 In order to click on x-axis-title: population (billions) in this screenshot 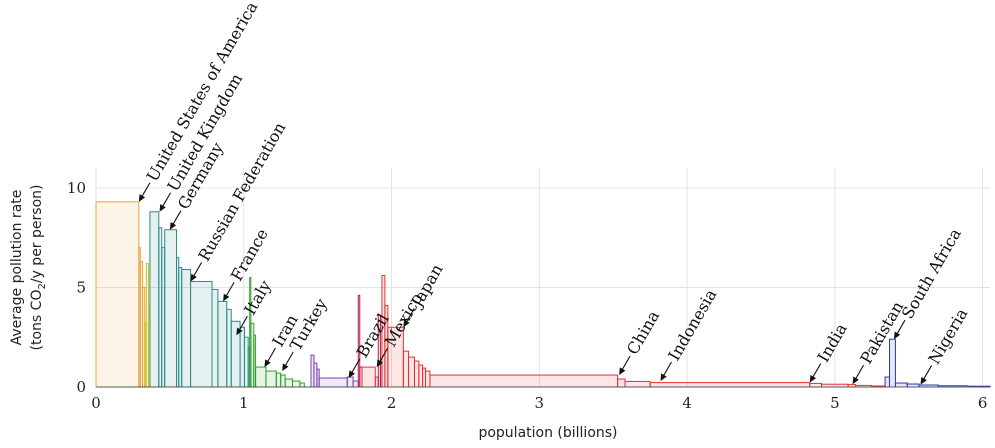, I will do `click(547, 433)`.